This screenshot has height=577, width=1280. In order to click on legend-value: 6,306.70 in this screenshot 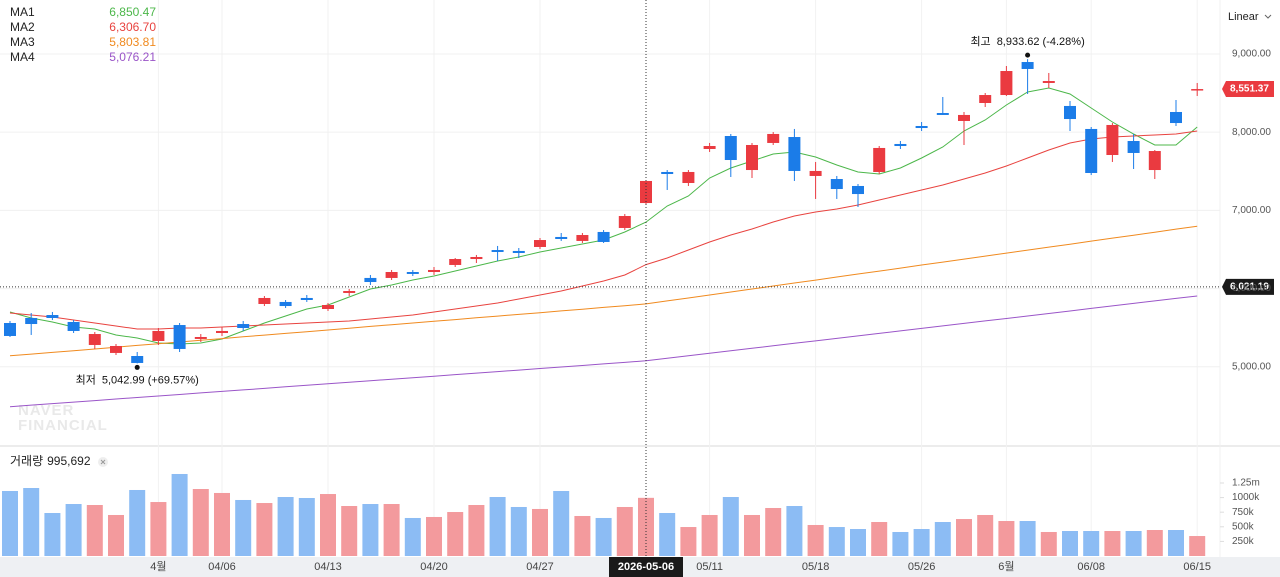, I will do `click(132, 27)`.